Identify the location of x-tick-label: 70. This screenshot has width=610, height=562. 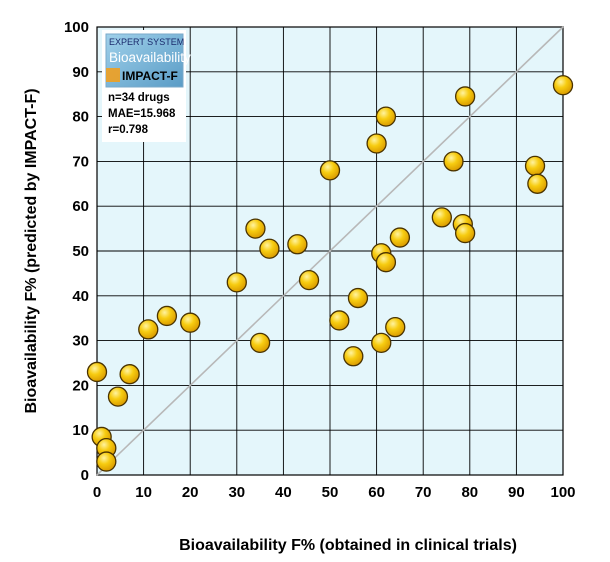
(423, 492).